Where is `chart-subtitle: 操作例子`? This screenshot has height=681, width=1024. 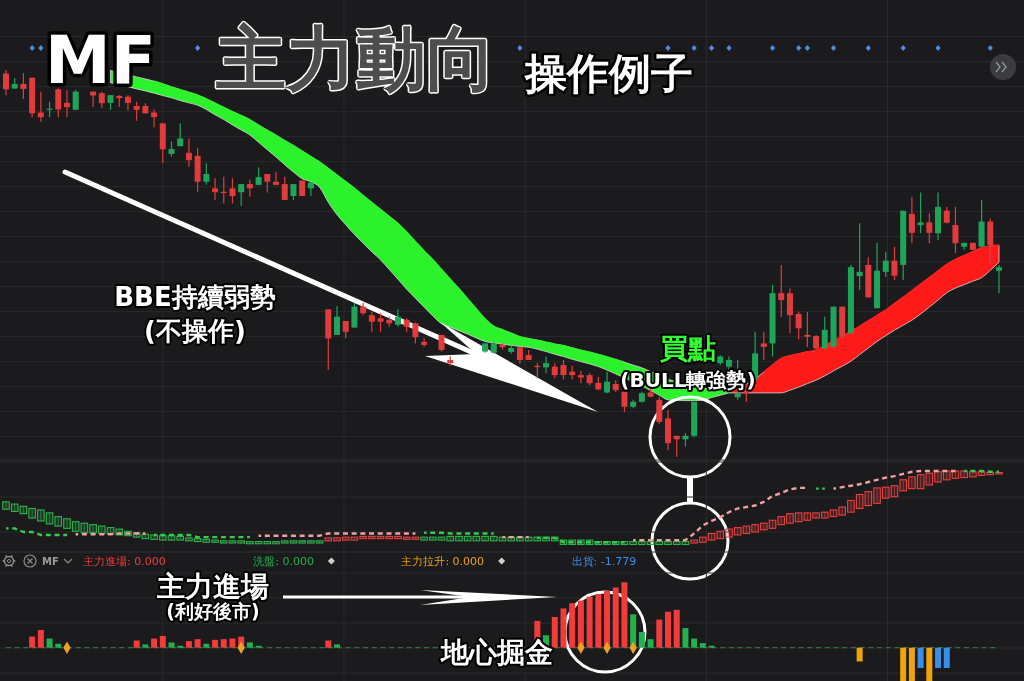
chart-subtitle: 操作例子 is located at coordinates (608, 73).